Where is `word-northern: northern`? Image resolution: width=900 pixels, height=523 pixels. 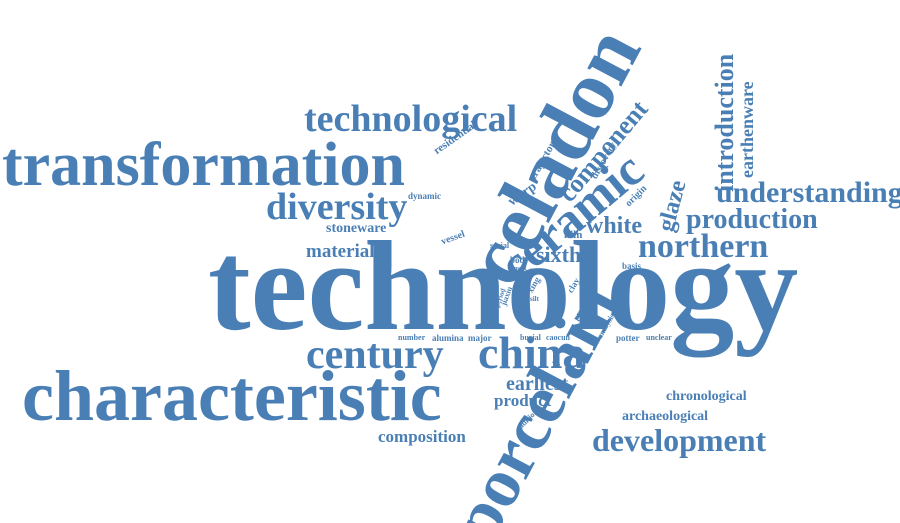
word-northern: northern is located at coordinates (703, 247).